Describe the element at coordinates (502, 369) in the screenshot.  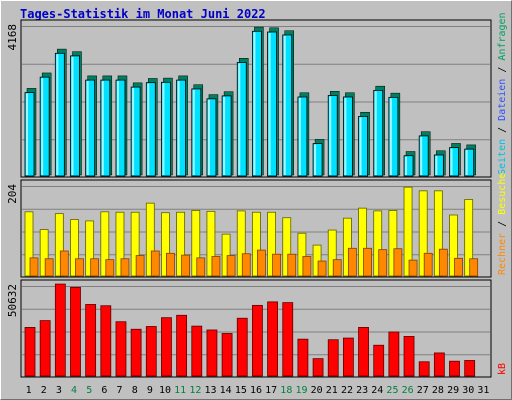
I see `legend-item-kb: kB` at that location.